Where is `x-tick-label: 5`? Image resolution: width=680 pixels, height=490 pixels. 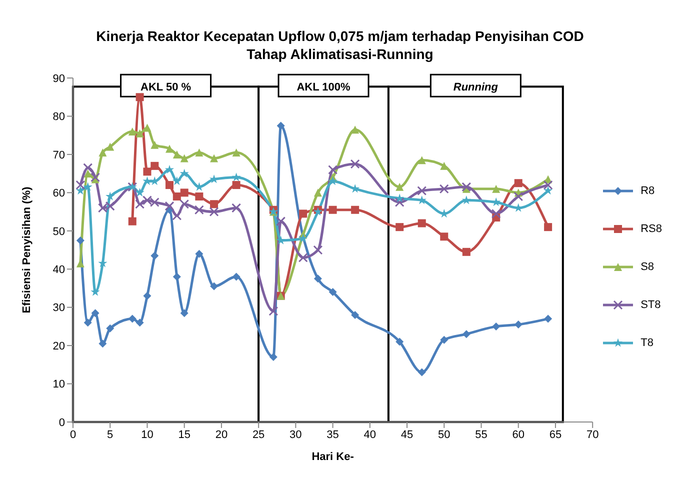
x-tick-label: 5 is located at coordinates (110, 434).